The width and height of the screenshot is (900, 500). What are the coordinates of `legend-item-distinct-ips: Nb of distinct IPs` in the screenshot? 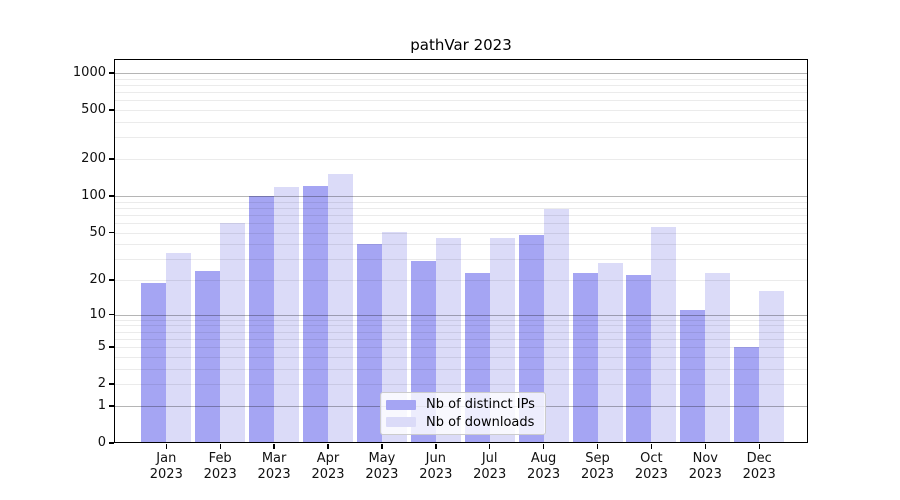 It's located at (463, 404).